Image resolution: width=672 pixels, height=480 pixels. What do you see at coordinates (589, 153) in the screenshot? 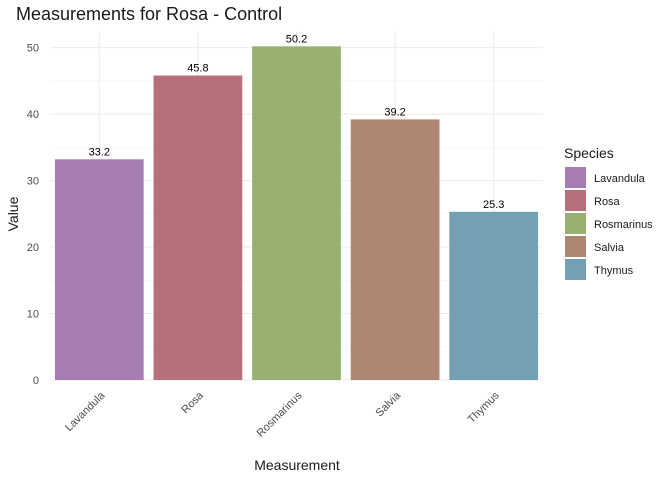
I see `legend-title: Species` at bounding box center [589, 153].